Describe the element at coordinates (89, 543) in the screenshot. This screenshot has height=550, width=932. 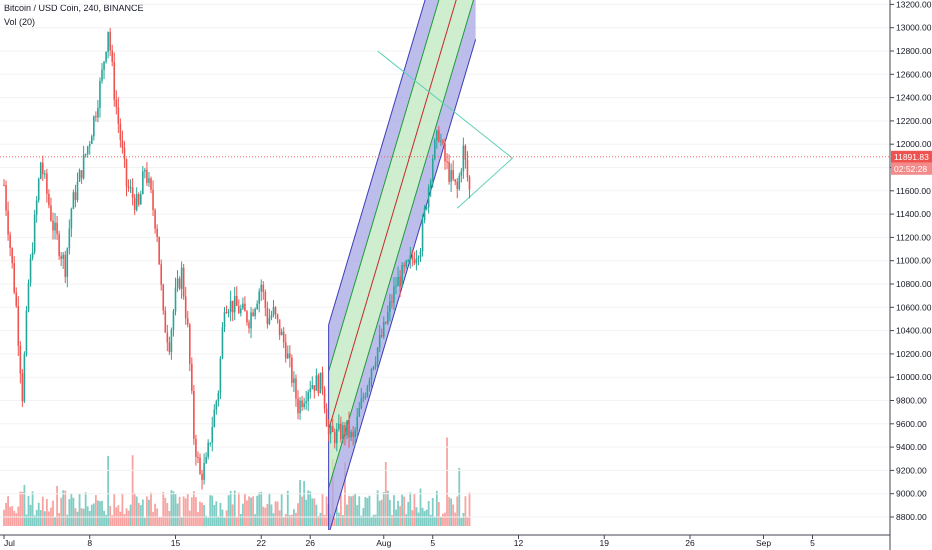
I see `time-tick-label: 8` at that location.